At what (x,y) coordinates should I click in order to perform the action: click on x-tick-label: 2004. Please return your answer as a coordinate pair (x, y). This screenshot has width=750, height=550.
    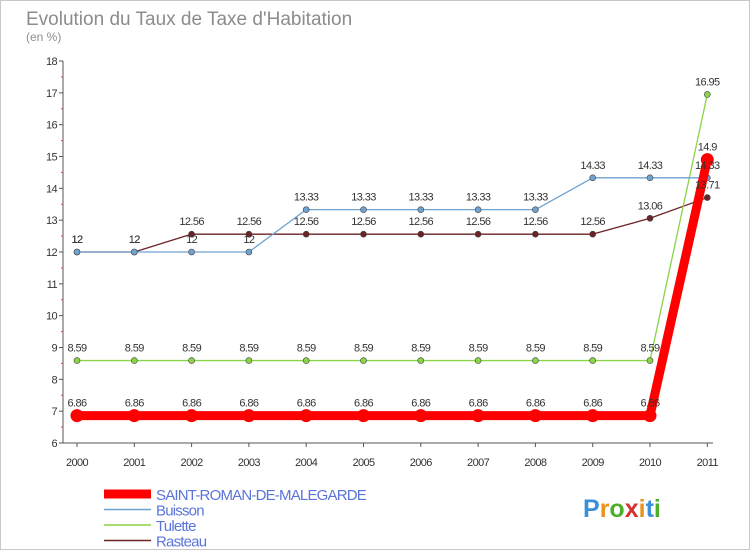
    Looking at the image, I should click on (306, 463).